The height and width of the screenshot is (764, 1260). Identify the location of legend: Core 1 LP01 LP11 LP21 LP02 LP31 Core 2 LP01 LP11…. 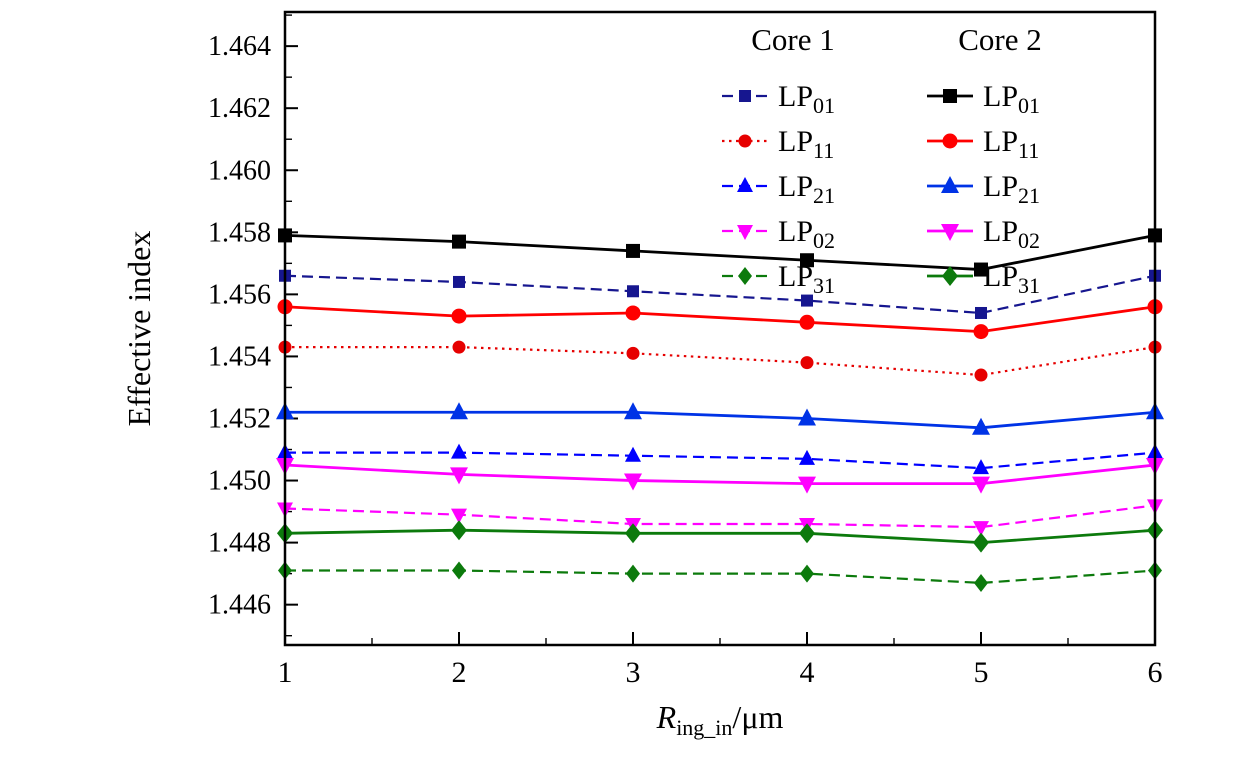
(882, 160).